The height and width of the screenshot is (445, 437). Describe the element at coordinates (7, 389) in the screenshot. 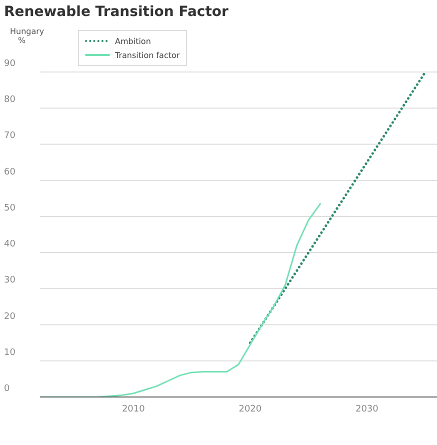

I see `y-tick-label: 0` at that location.